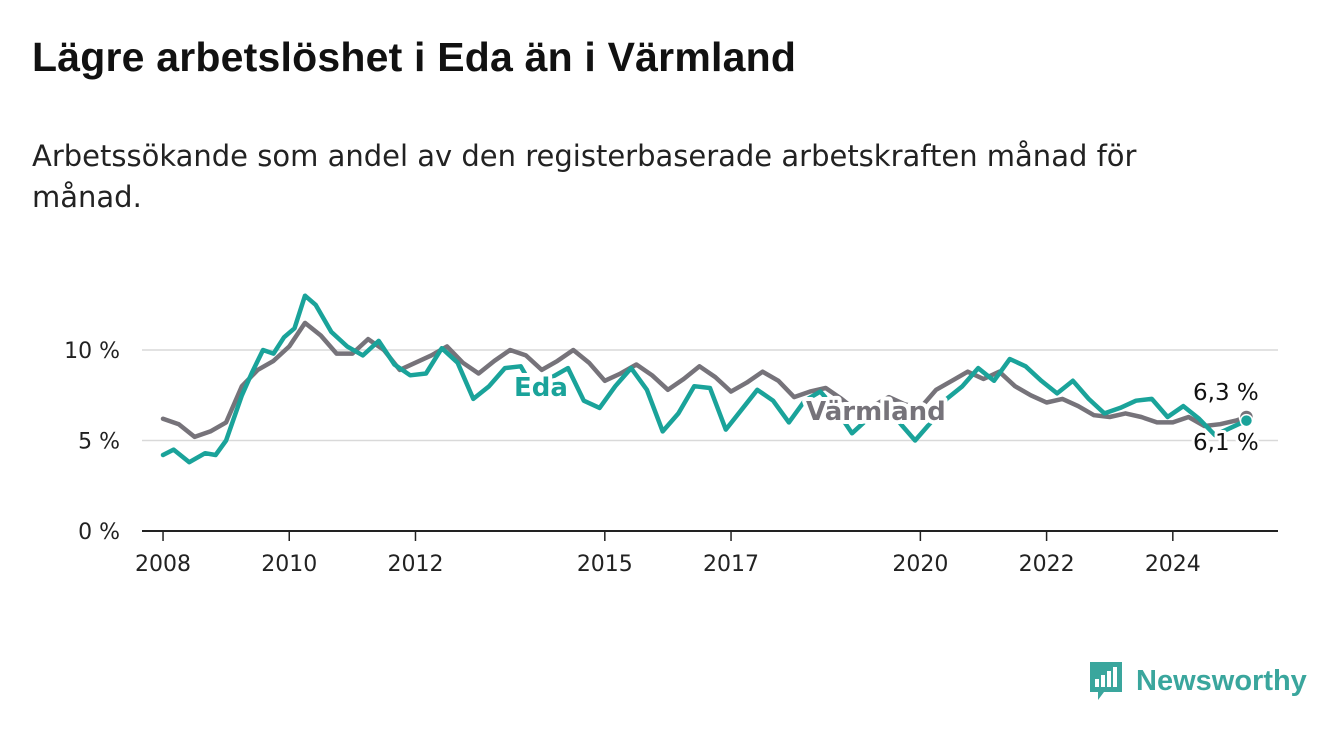  Describe the element at coordinates (163, 564) in the screenshot. I see `x-tick-label: 2008` at that location.